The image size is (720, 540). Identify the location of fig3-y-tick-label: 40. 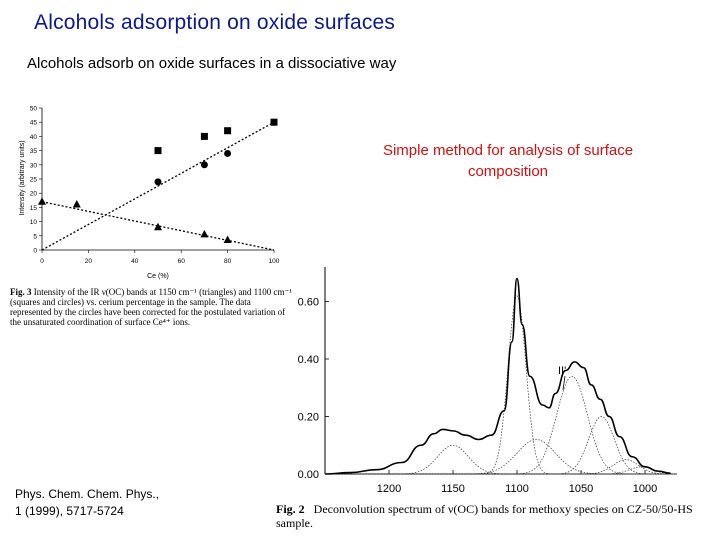
(34, 137).